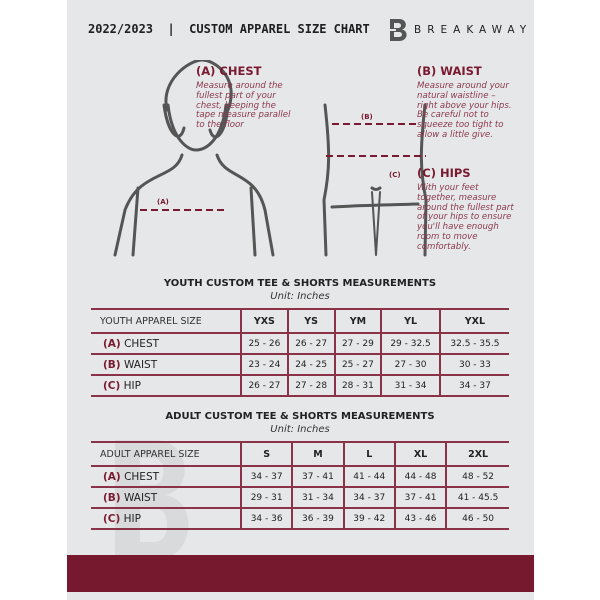 Image resolution: width=600 pixels, height=600 pixels. Describe the element at coordinates (444, 173) in the screenshot. I see `hips-heading: (C) HIPS` at that location.